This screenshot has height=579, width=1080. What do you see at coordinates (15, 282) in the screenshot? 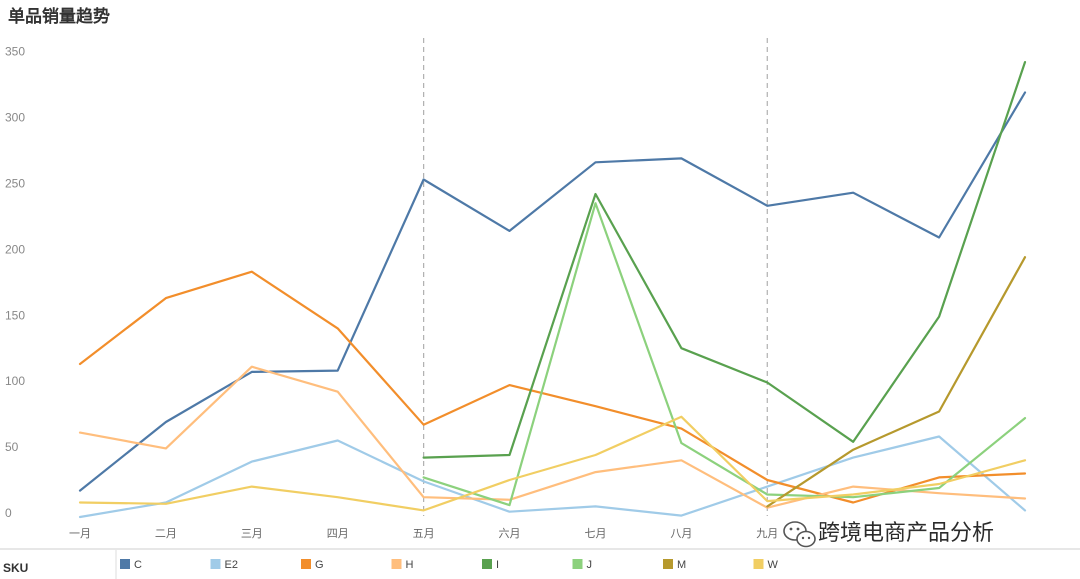
I see `y-axis-ticks: 0 50 100 150 200 250 300 350` at bounding box center [15, 282].